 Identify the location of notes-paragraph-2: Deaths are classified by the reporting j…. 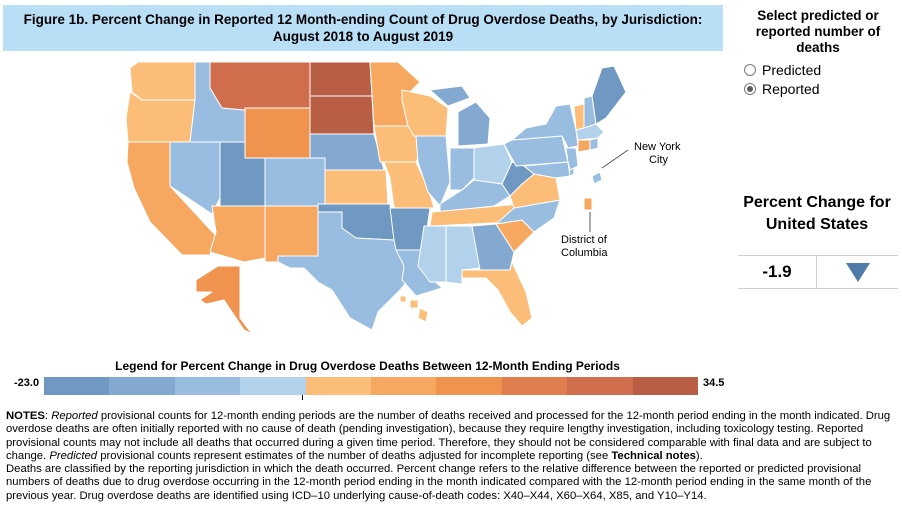
(439, 482).